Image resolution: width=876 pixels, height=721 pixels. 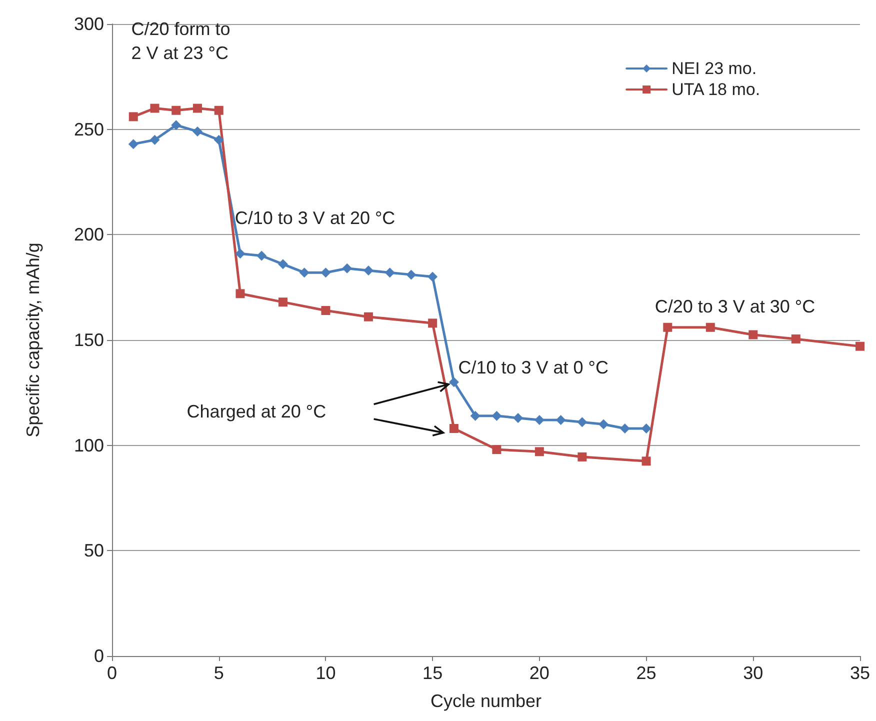 I want to click on y-tick-label: 200, so click(x=89, y=234).